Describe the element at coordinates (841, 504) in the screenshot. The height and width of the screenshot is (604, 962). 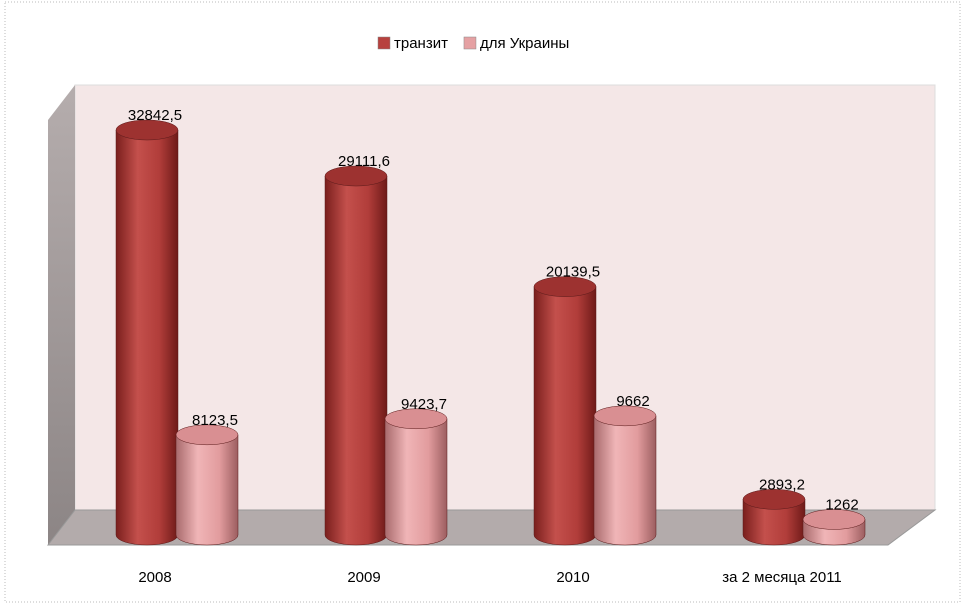
I see `data-label: 1262` at that location.